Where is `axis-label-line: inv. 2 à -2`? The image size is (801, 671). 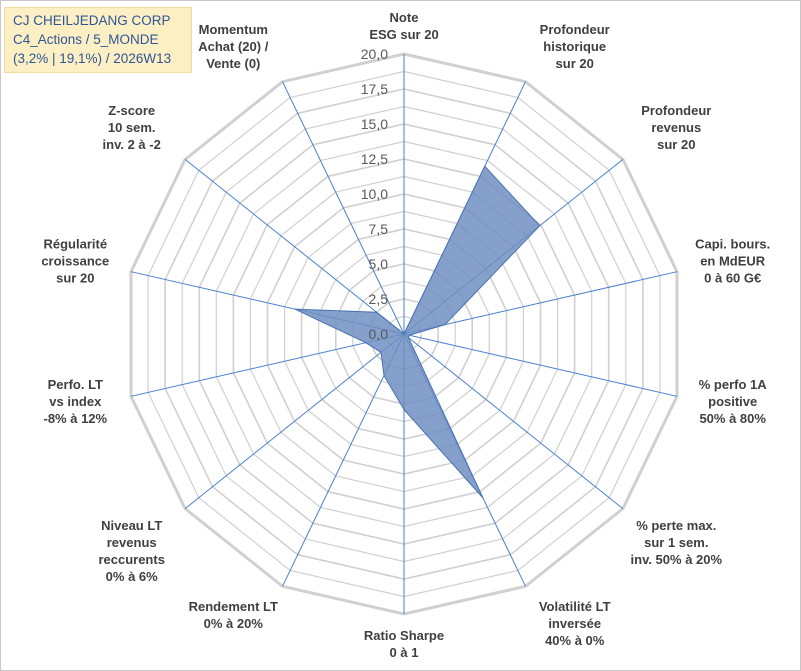 axis-label-line: inv. 2 à -2 is located at coordinates (132, 144).